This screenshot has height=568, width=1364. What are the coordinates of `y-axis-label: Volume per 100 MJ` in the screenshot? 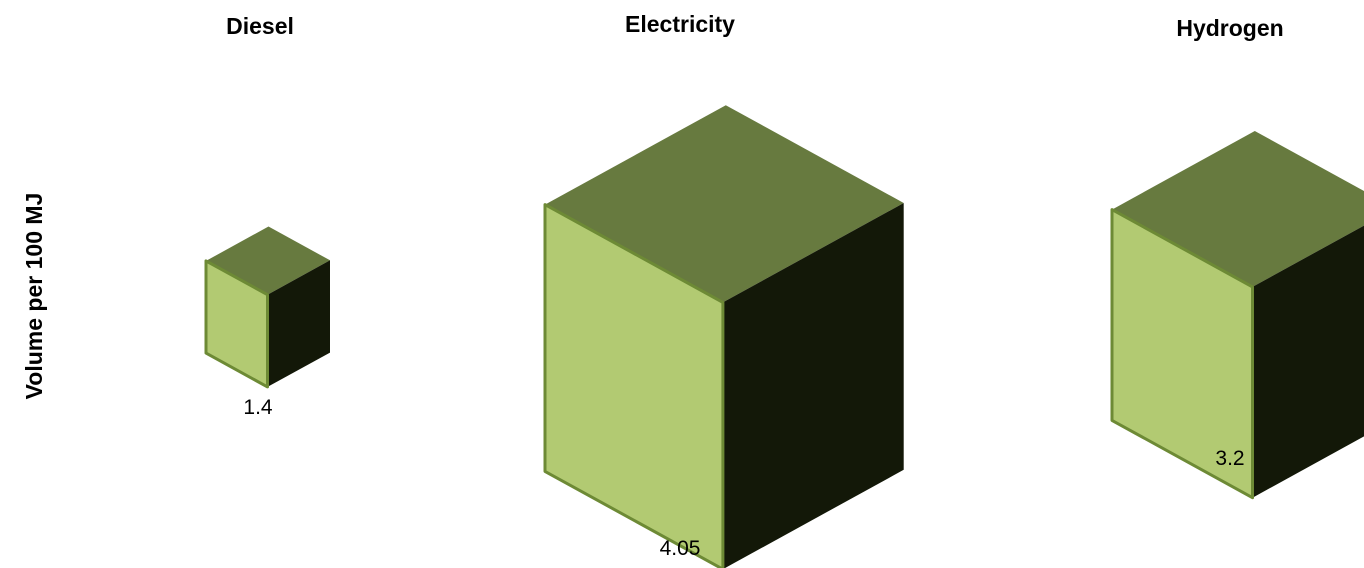 It's located at (34, 296).